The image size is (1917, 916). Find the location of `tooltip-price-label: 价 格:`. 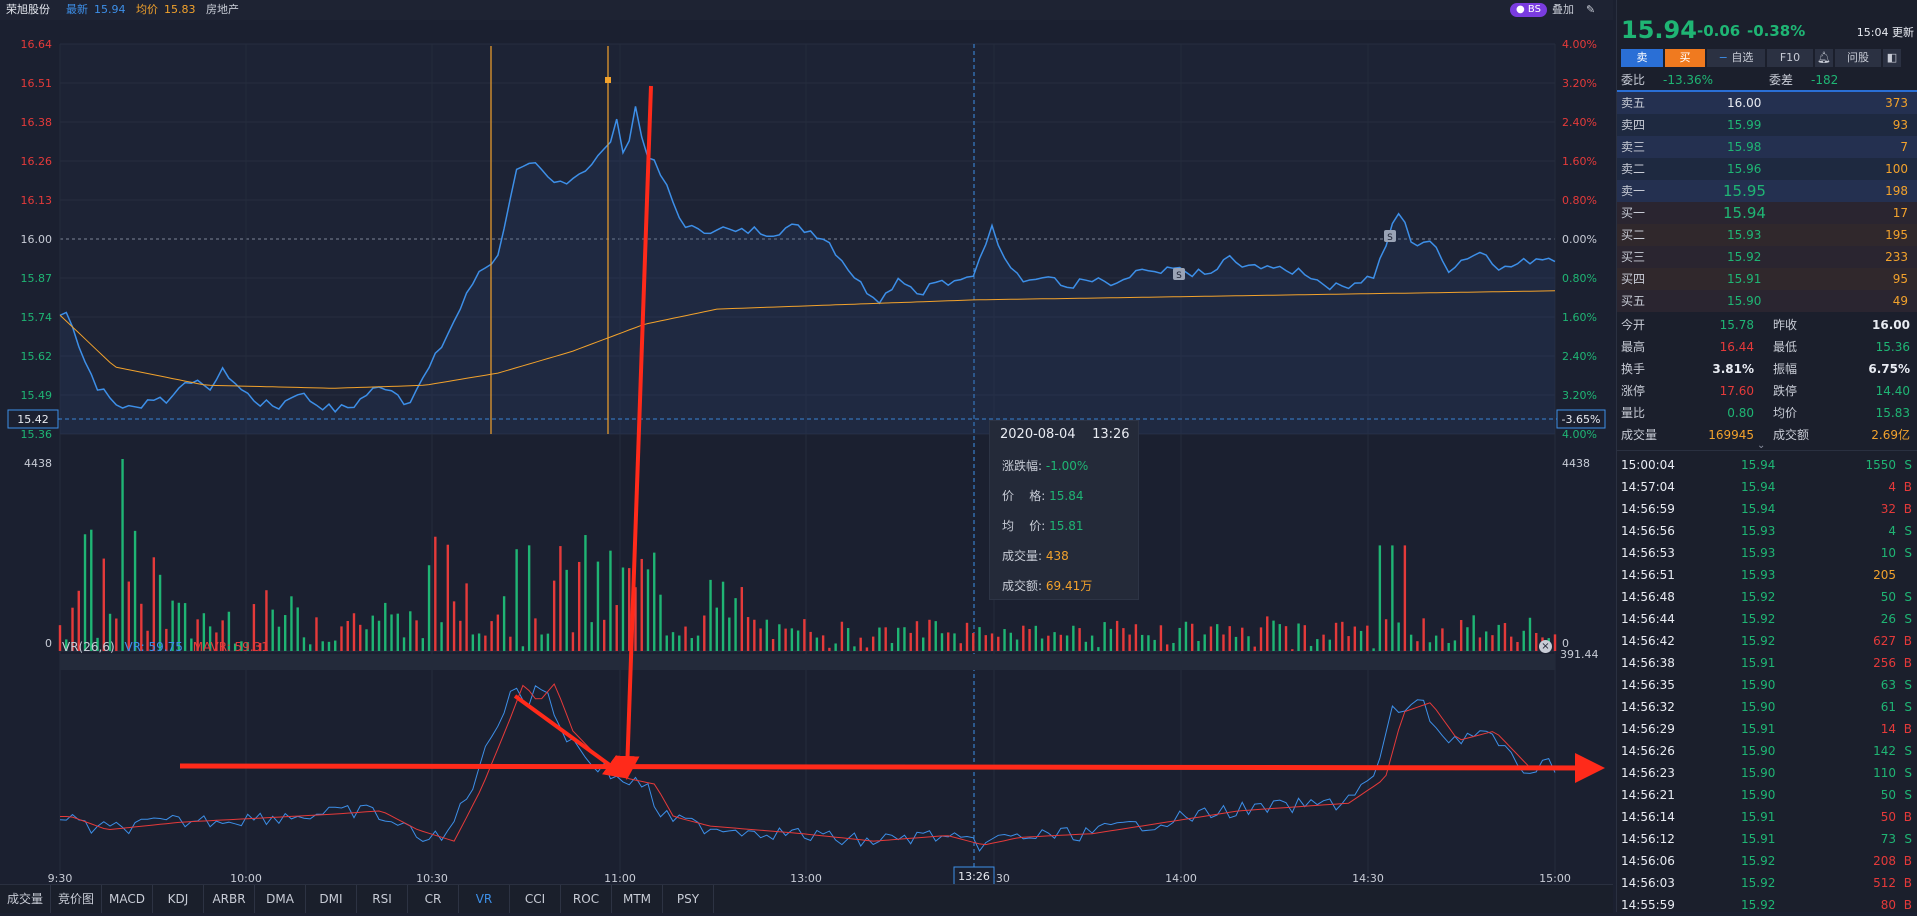

tooltip-price-label: 价 格: is located at coordinates (1023, 496).